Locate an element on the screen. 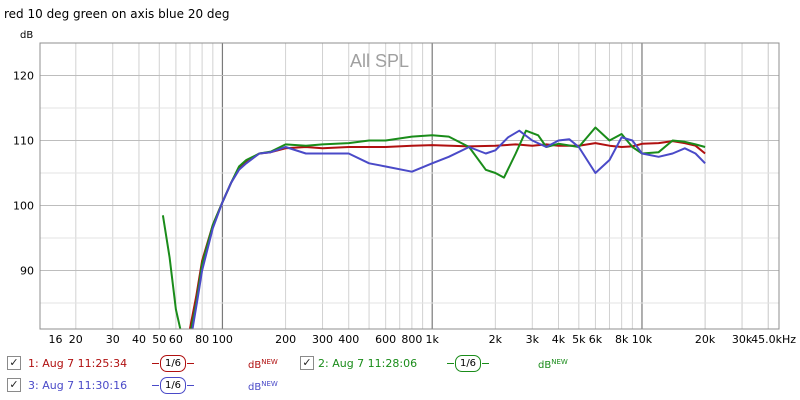 This screenshot has height=400, width=800. x-tick-label: 6k is located at coordinates (596, 339).